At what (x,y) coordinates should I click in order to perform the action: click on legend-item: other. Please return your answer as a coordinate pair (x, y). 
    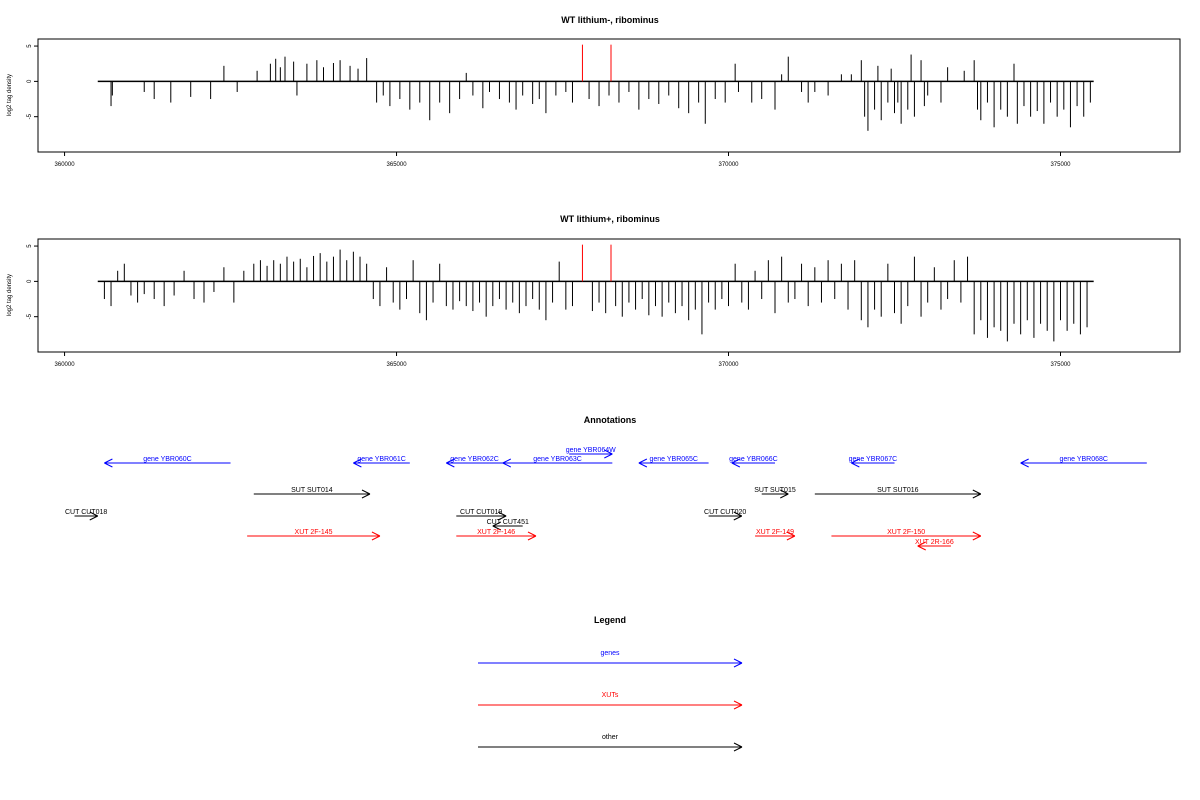
    Looking at the image, I should click on (610, 743).